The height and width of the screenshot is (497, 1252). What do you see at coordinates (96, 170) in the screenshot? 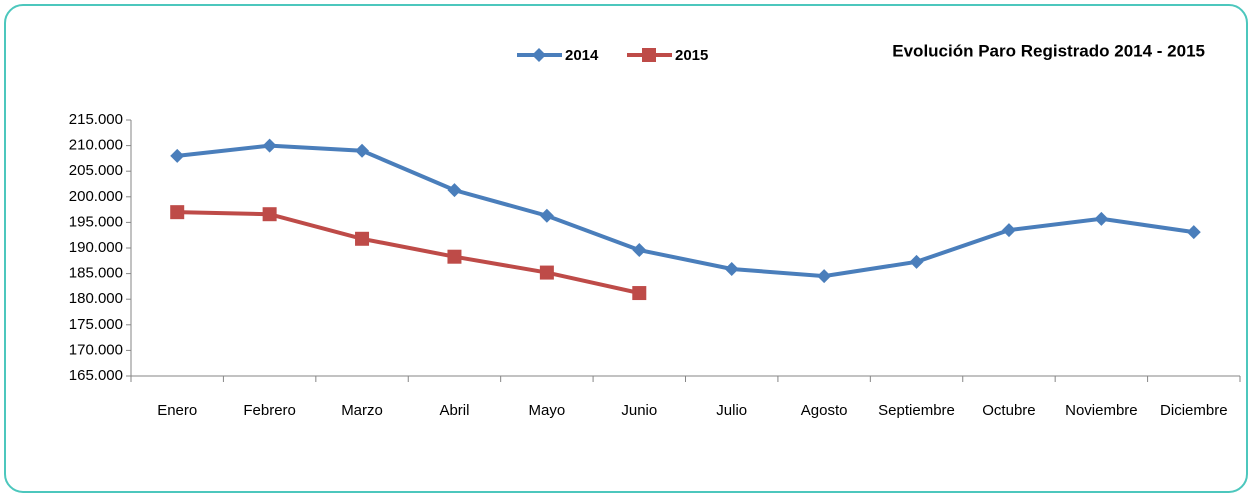
I see `y-tick-label: 205.000` at bounding box center [96, 170].